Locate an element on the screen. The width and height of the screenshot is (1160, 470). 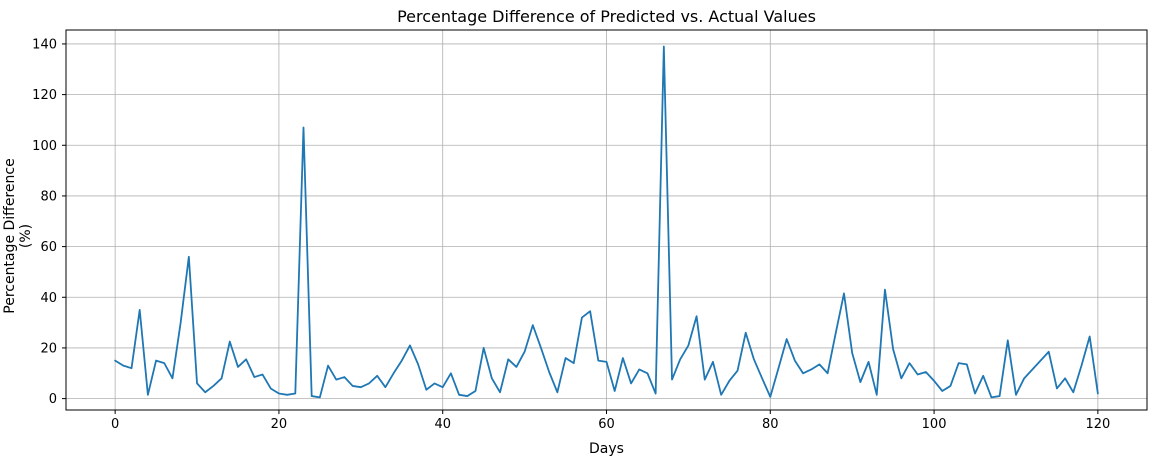
y-tick-label: 0 is located at coordinates (53, 399).